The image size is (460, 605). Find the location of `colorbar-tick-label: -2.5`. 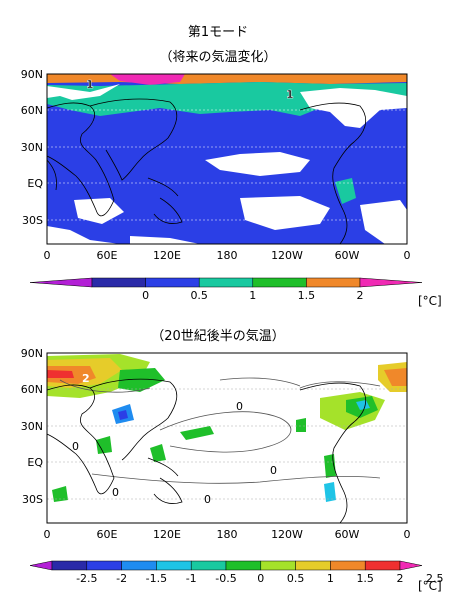

colorbar-tick-label: -2.5 is located at coordinates (86, 578).